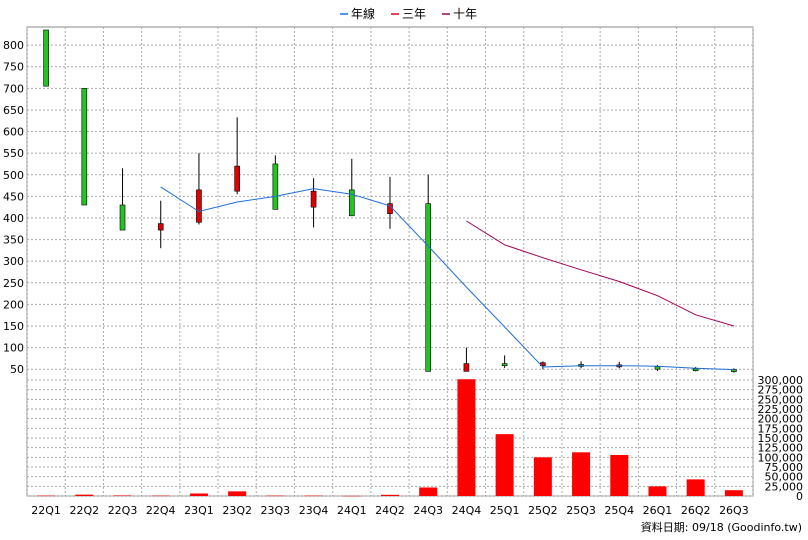  Describe the element at coordinates (581, 510) in the screenshot. I see `quarter-tick-label: 25Q3` at that location.